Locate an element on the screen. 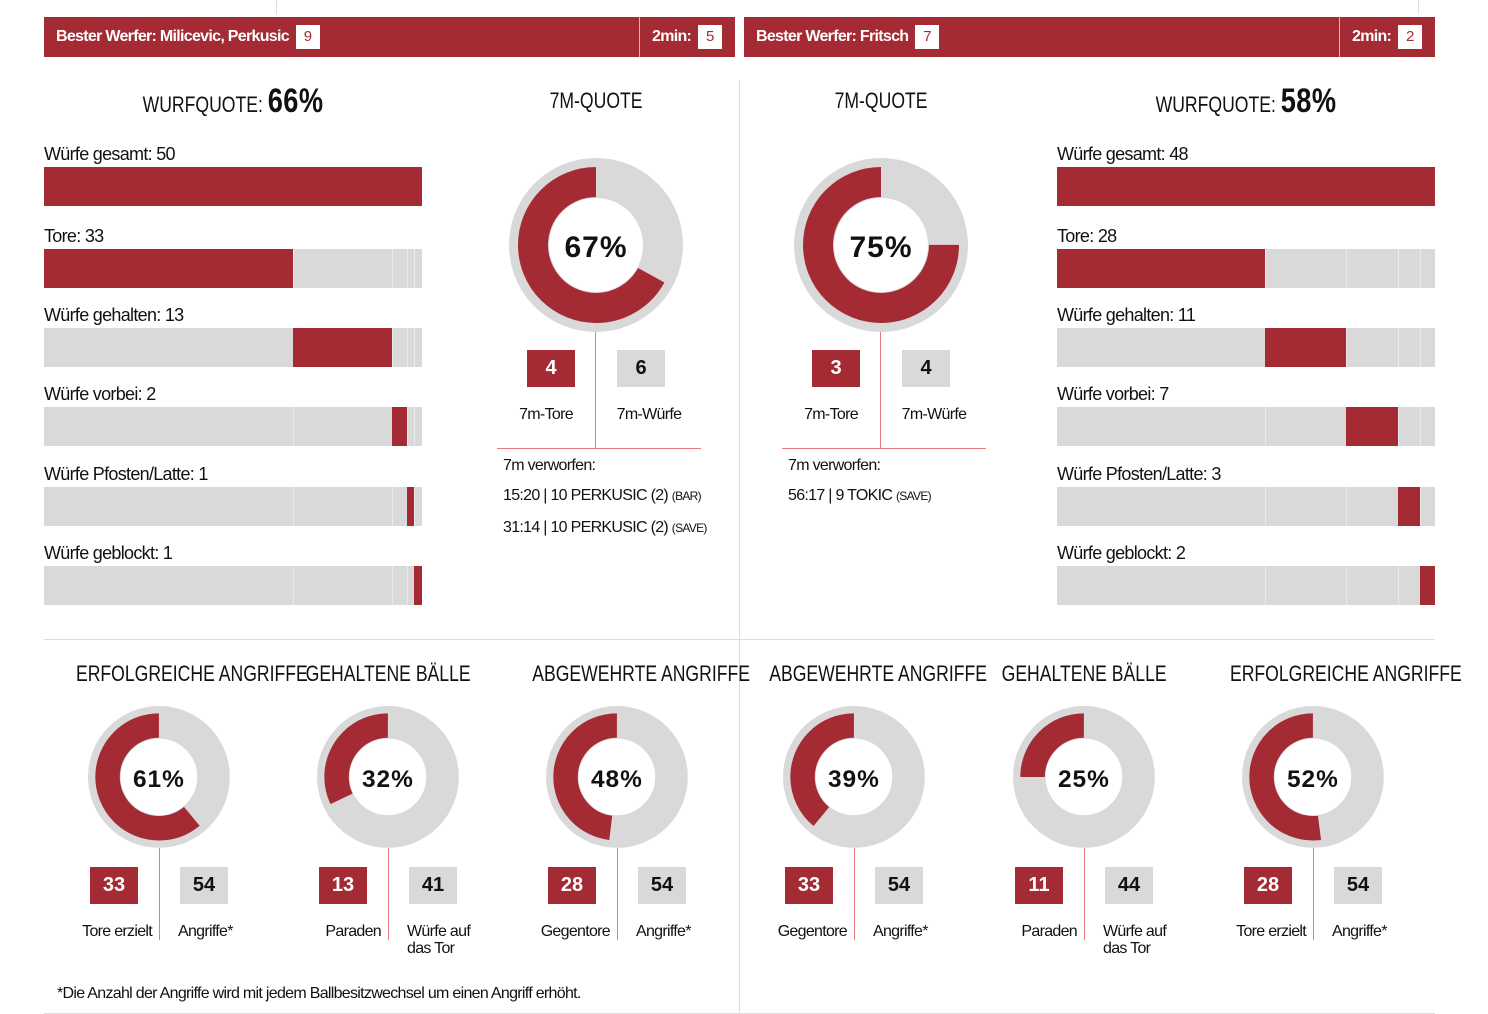  best-scorer: Bester Werfer: Fritsch 7 is located at coordinates (848, 37).